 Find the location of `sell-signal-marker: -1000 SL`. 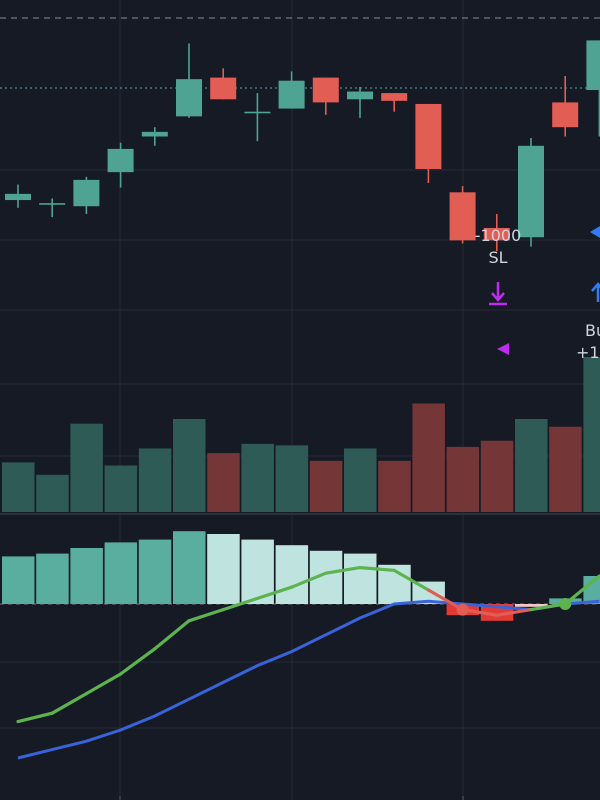

sell-signal-marker: -1000 SL is located at coordinates (498, 290).